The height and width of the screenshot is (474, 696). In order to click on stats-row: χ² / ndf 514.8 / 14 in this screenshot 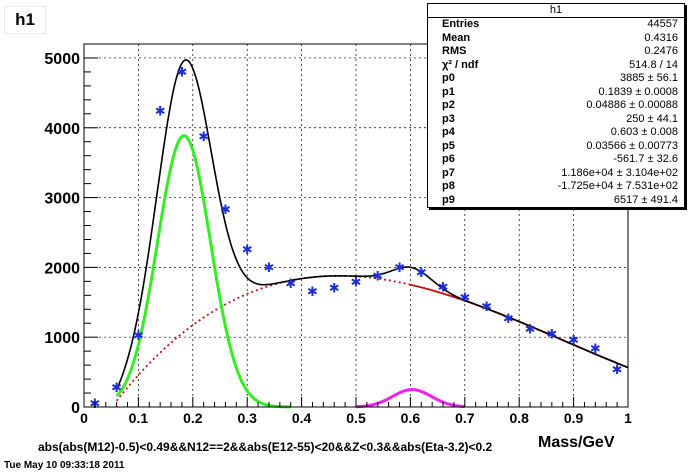, I will do `click(556, 66)`.